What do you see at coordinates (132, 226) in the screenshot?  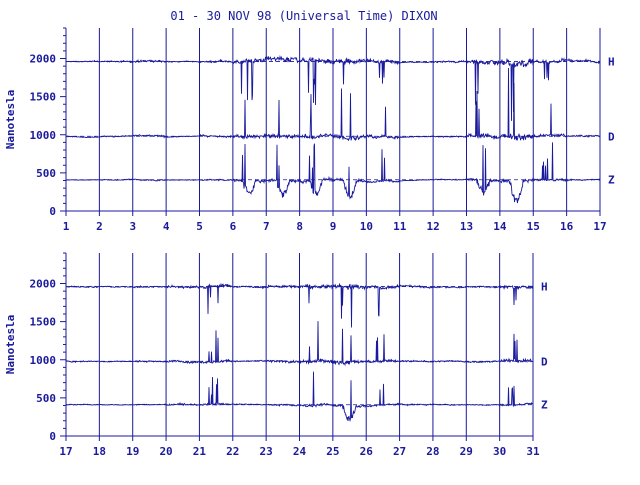 I see `x-tick-label: 3` at bounding box center [132, 226].